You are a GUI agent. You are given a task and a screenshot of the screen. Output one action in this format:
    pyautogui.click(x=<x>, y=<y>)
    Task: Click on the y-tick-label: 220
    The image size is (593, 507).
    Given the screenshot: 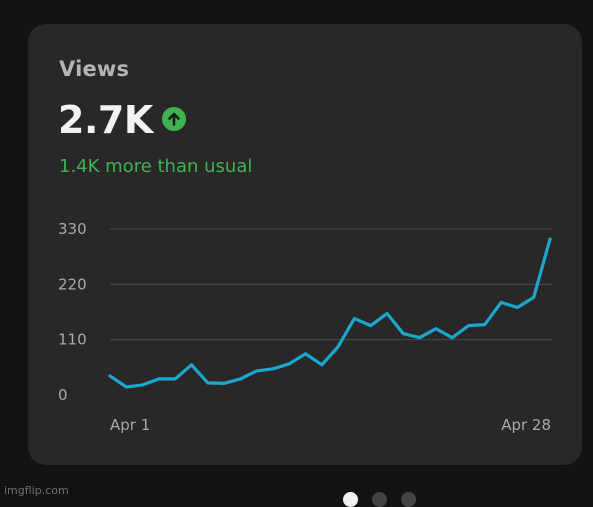 What is the action you would take?
    pyautogui.click(x=72, y=284)
    